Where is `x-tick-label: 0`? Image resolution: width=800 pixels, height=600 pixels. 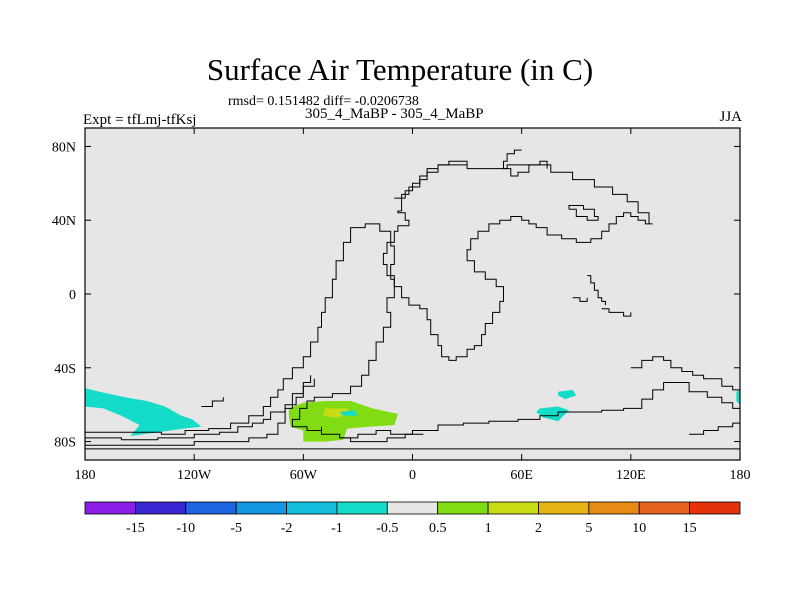
x-tick-label: 0 is located at coordinates (412, 475).